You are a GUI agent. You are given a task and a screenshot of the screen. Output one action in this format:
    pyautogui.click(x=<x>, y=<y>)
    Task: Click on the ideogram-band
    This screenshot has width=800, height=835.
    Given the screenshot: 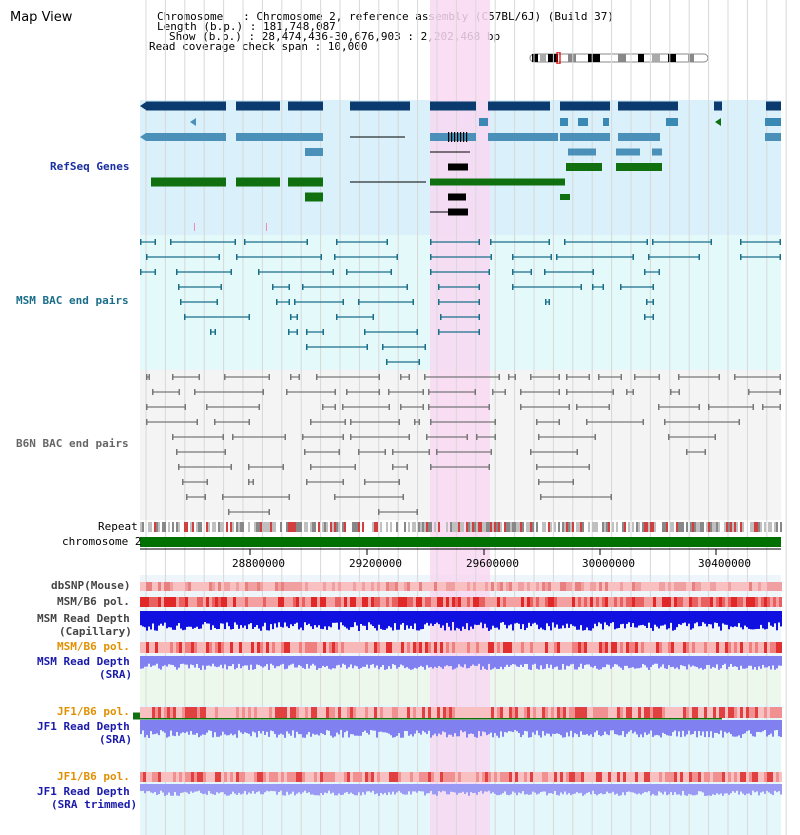 What is the action you would take?
    pyautogui.click(x=535, y=58)
    